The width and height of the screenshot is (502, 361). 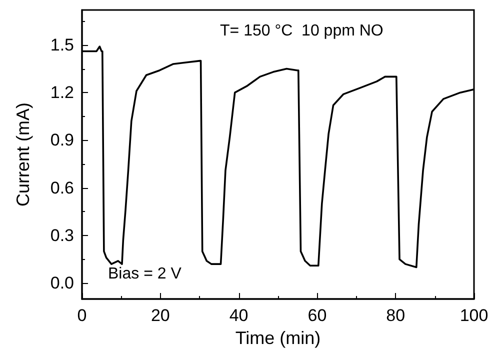 I want to click on x-tick-label: 40, so click(x=238, y=315).